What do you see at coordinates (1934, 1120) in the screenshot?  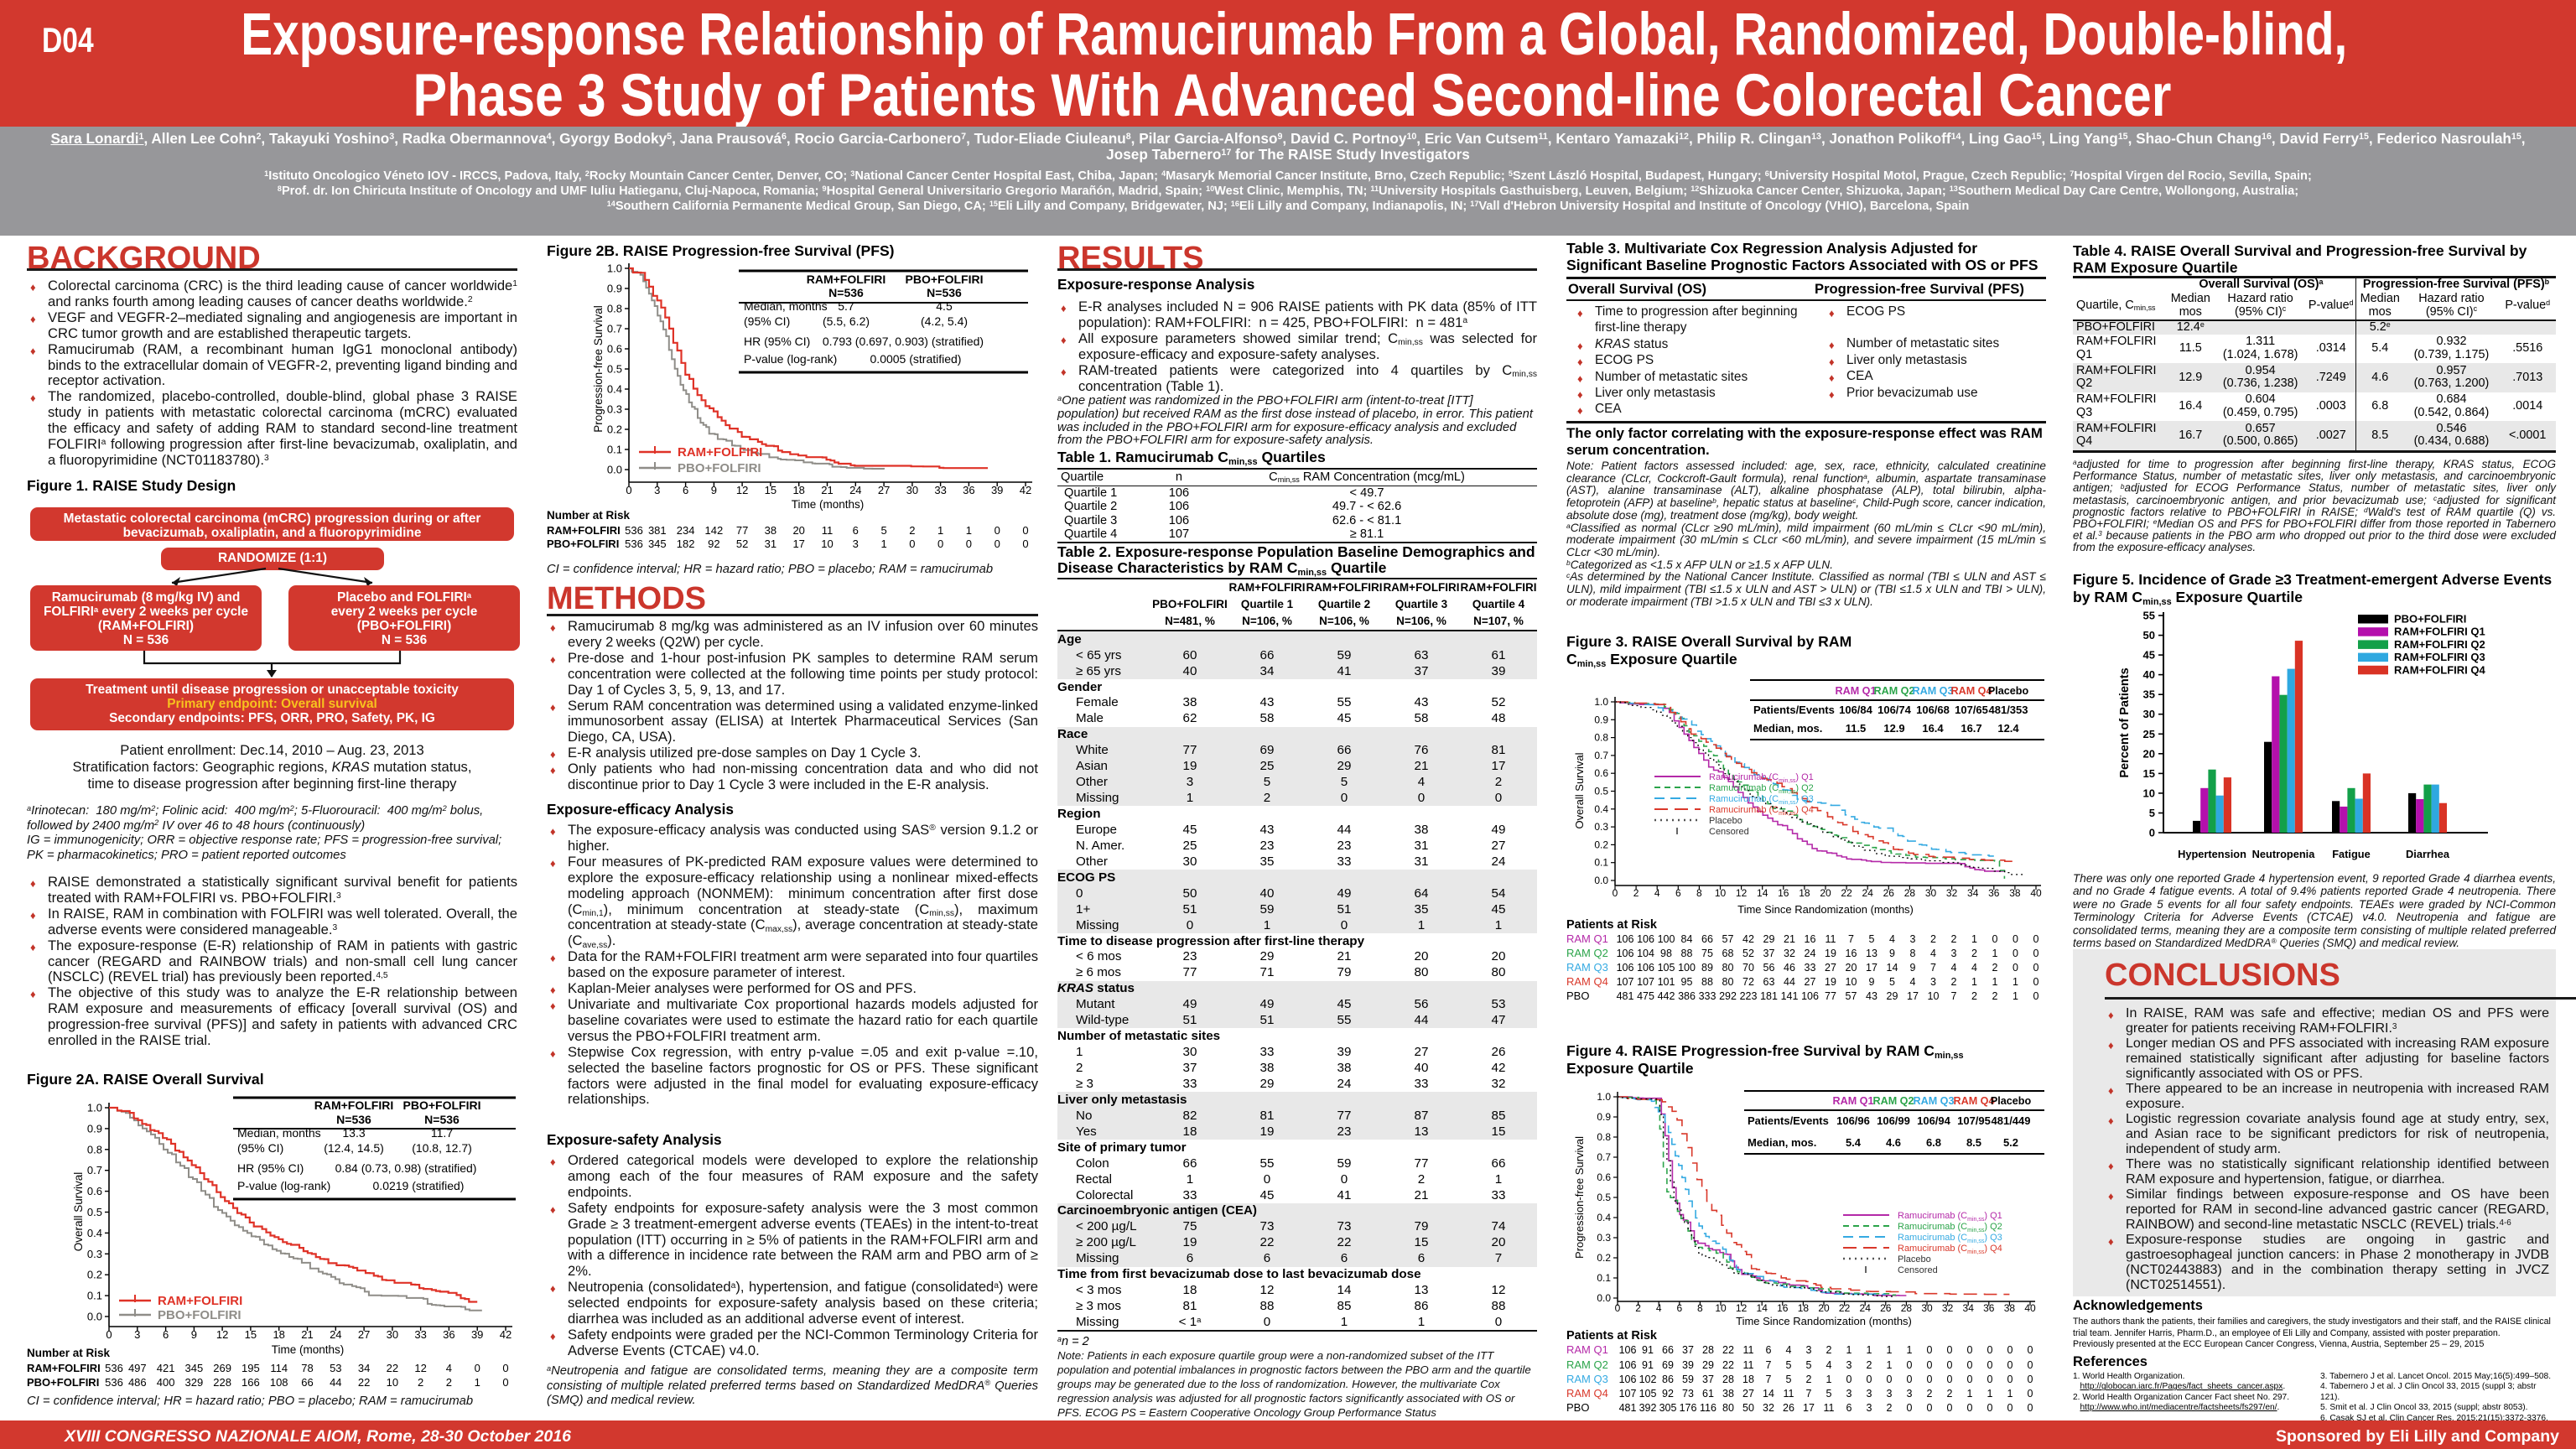 I see `svg-text: 106/94` at bounding box center [1934, 1120].